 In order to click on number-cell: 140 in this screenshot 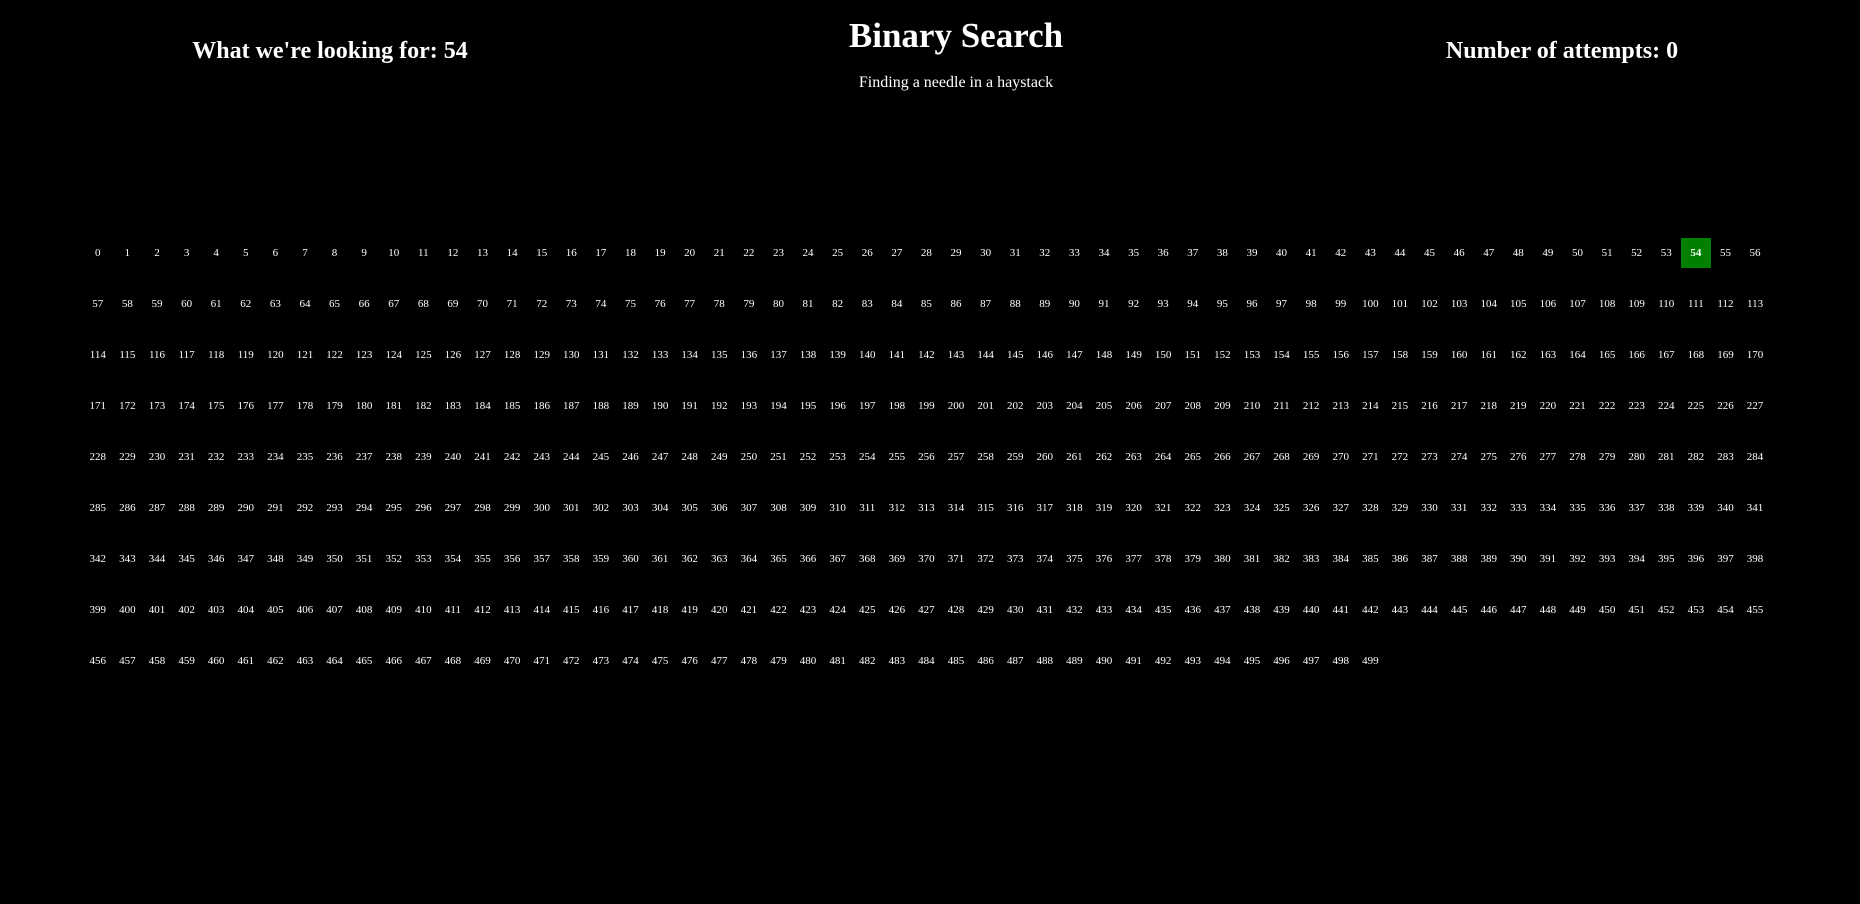, I will do `click(867, 355)`.